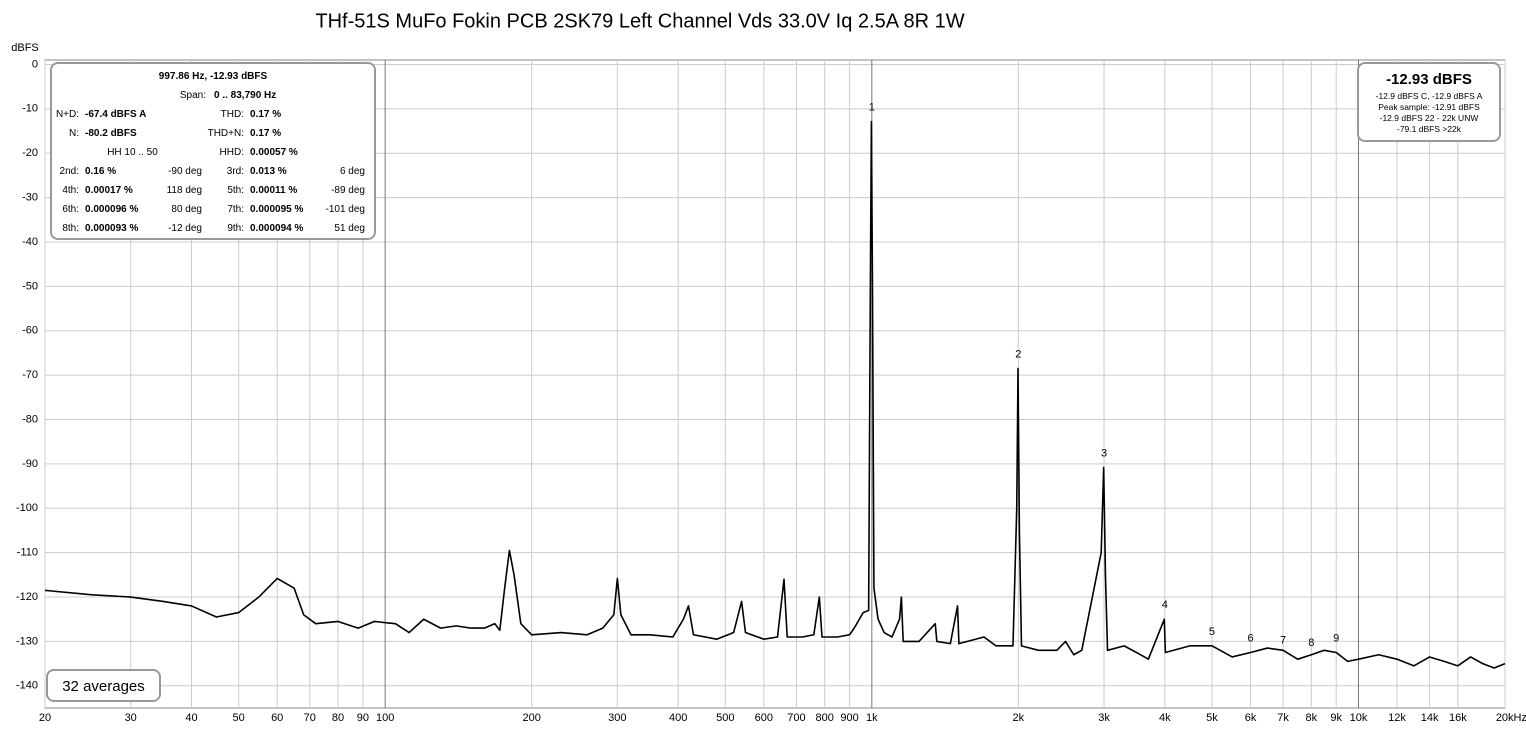 Image resolution: width=1526 pixels, height=729 pixels. What do you see at coordinates (1104, 718) in the screenshot?
I see `x-tick-label: 3k` at bounding box center [1104, 718].